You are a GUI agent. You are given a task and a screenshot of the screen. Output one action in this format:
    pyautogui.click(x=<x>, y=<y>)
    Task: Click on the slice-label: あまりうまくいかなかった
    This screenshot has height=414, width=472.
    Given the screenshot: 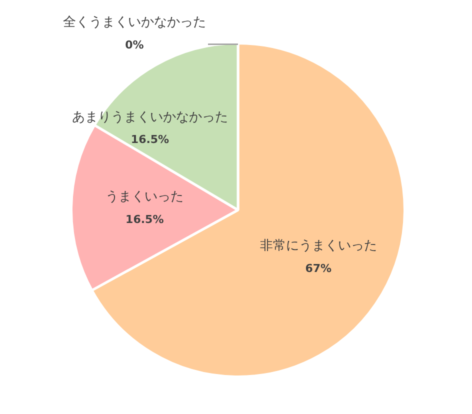 What is the action you would take?
    pyautogui.click(x=150, y=117)
    